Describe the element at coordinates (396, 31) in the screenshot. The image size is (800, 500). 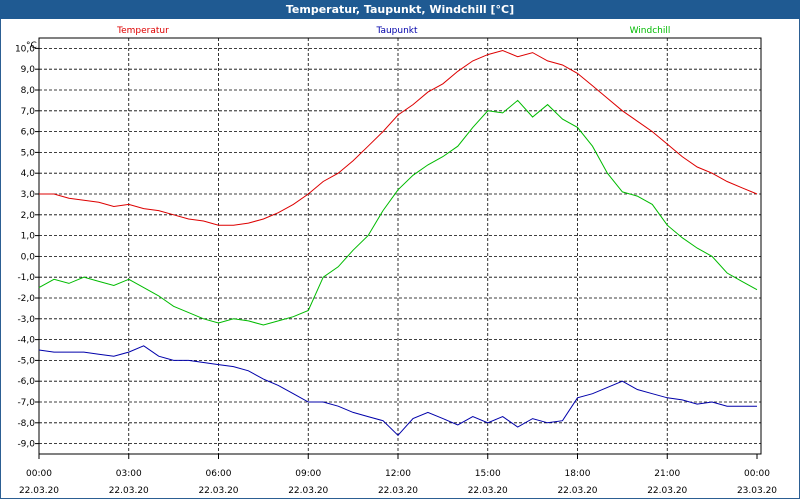
I see `legend-taupunkt: Taupunkt` at that location.